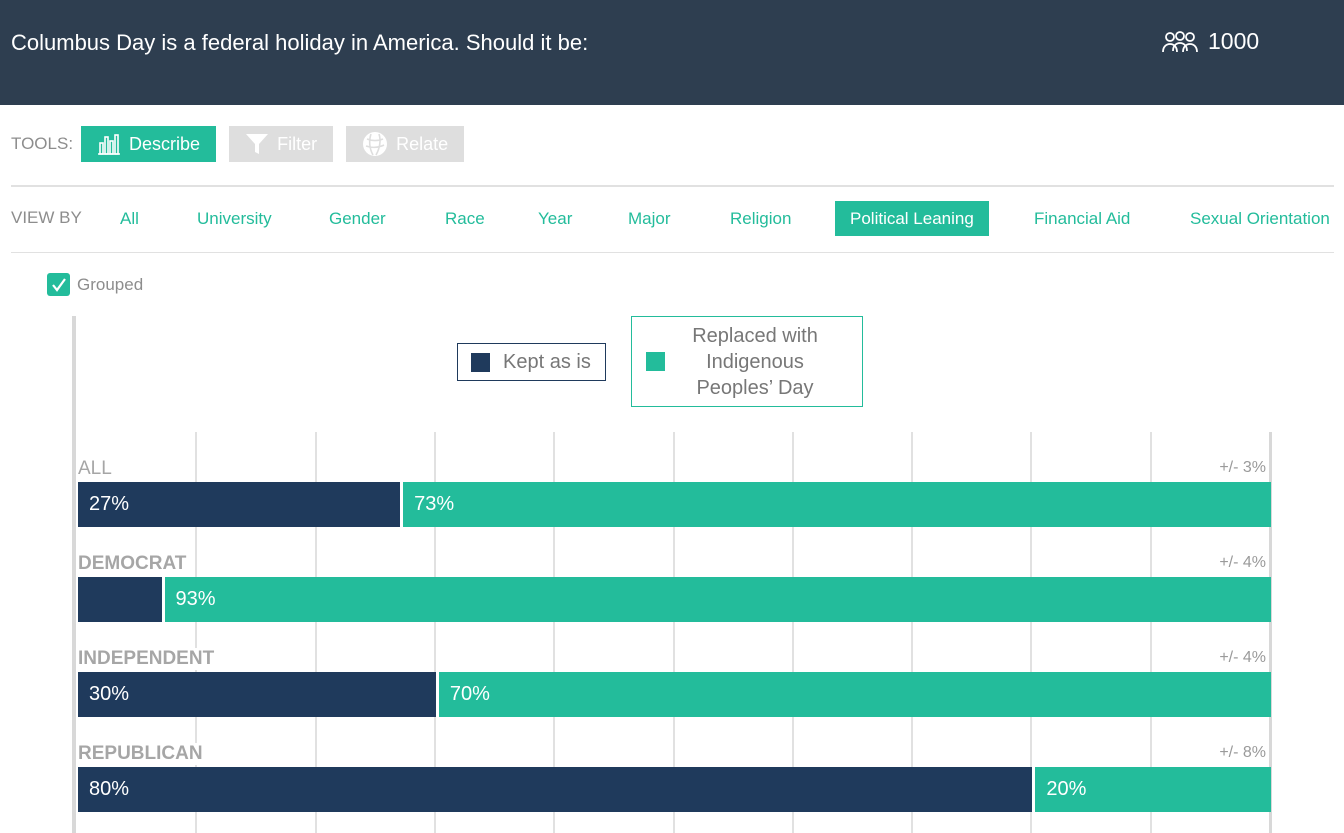  I want to click on view-by-year: Year, so click(555, 218).